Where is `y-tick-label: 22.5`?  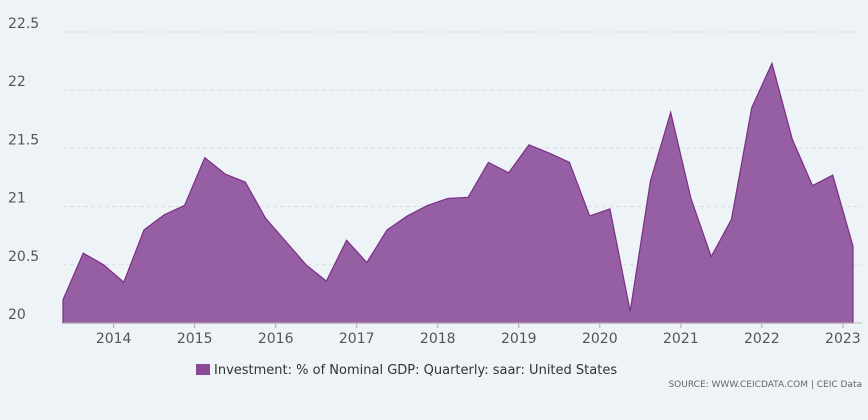 y-tick-label: 22.5 is located at coordinates (23, 24).